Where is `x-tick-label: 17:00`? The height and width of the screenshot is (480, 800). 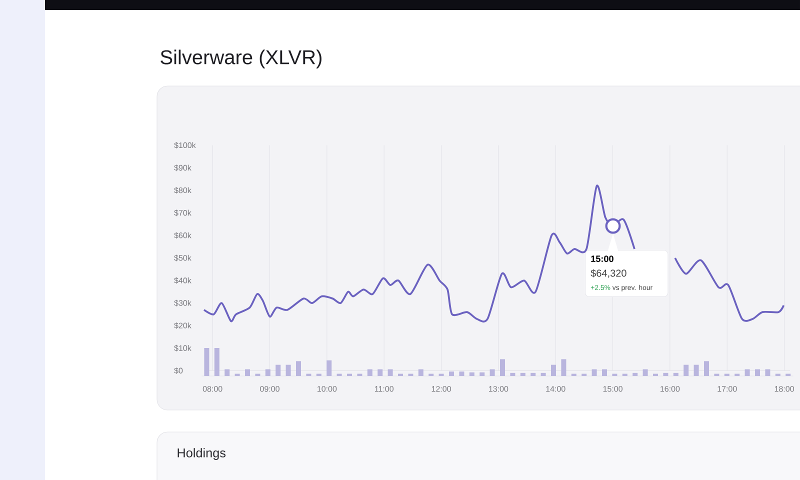
x-tick-label: 17:00 is located at coordinates (727, 389).